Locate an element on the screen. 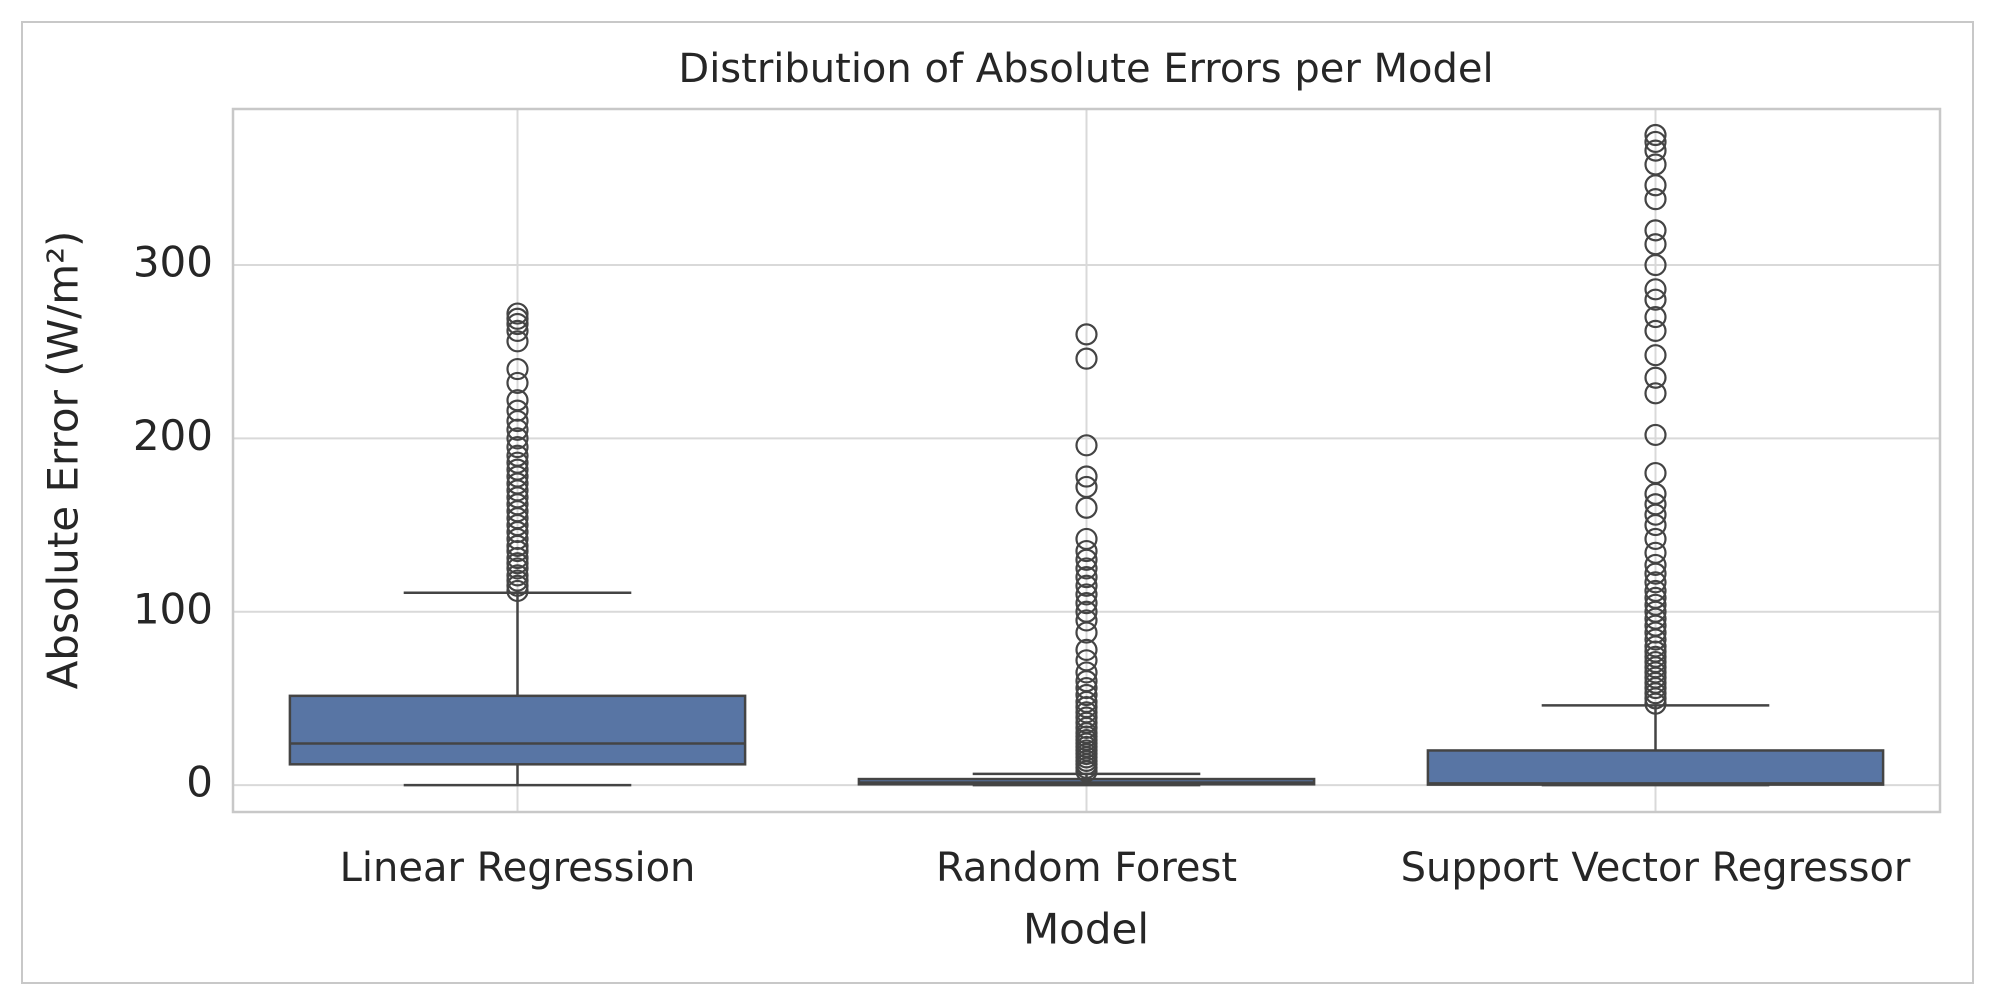 This screenshot has height=999, width=1995. y-axis-label: Absolute Error (W/m²) is located at coordinates (63, 460).